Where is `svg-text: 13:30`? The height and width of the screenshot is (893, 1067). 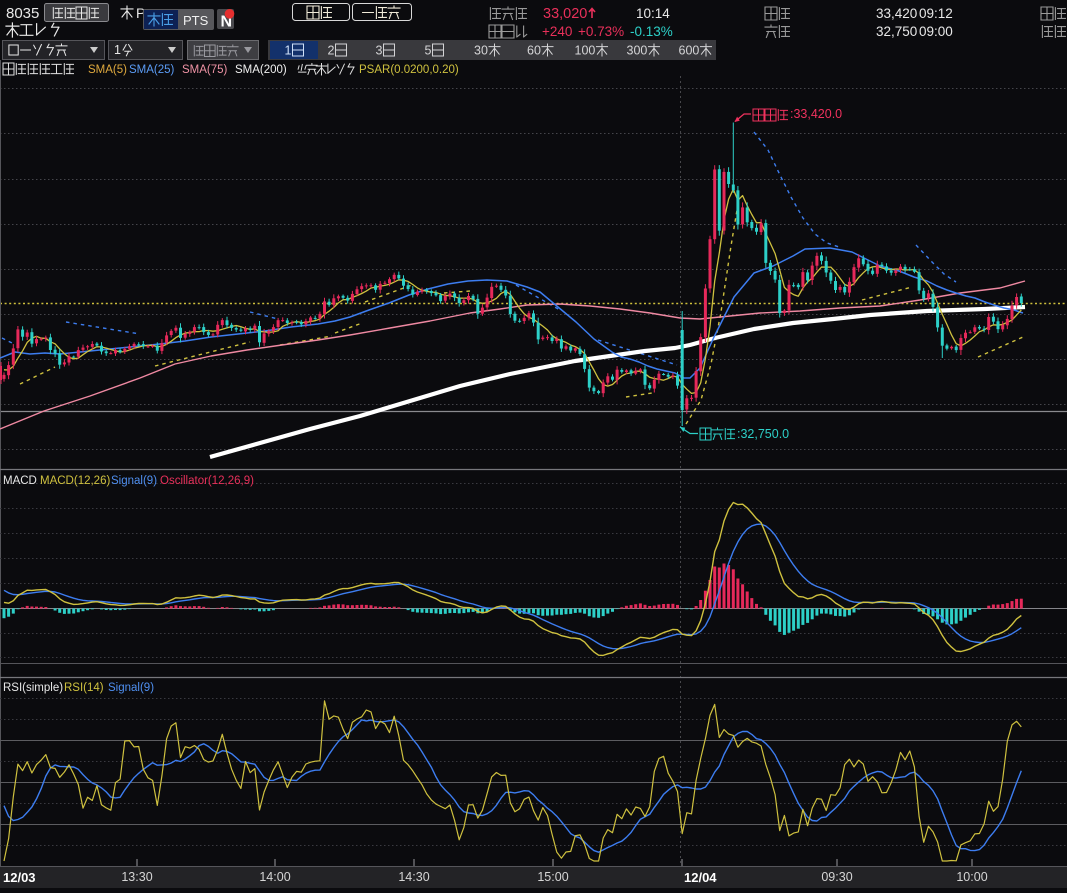
svg-text: 13:30 is located at coordinates (136, 877).